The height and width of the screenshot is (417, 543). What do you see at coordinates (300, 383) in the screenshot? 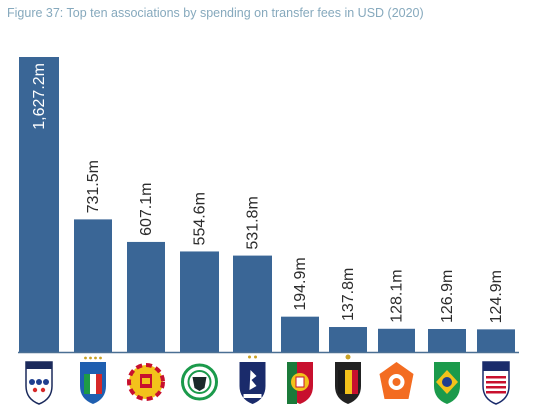
I see `portugal-fpf-crest-icon` at bounding box center [300, 383].